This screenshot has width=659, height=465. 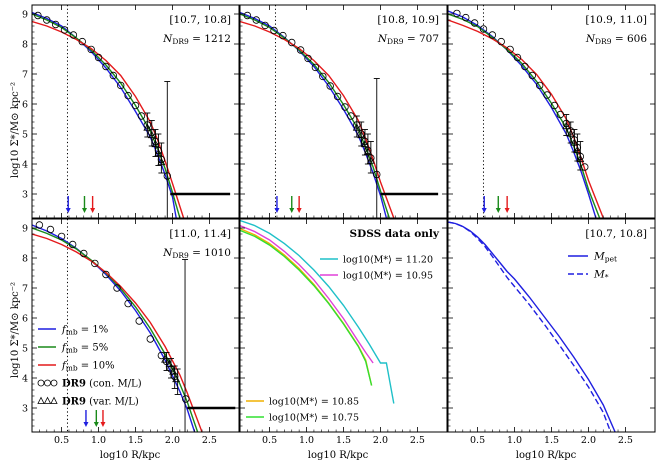 I want to click on panel-top-right: [10.9, 11.0] NDR9 = 606, so click(x=551, y=111).